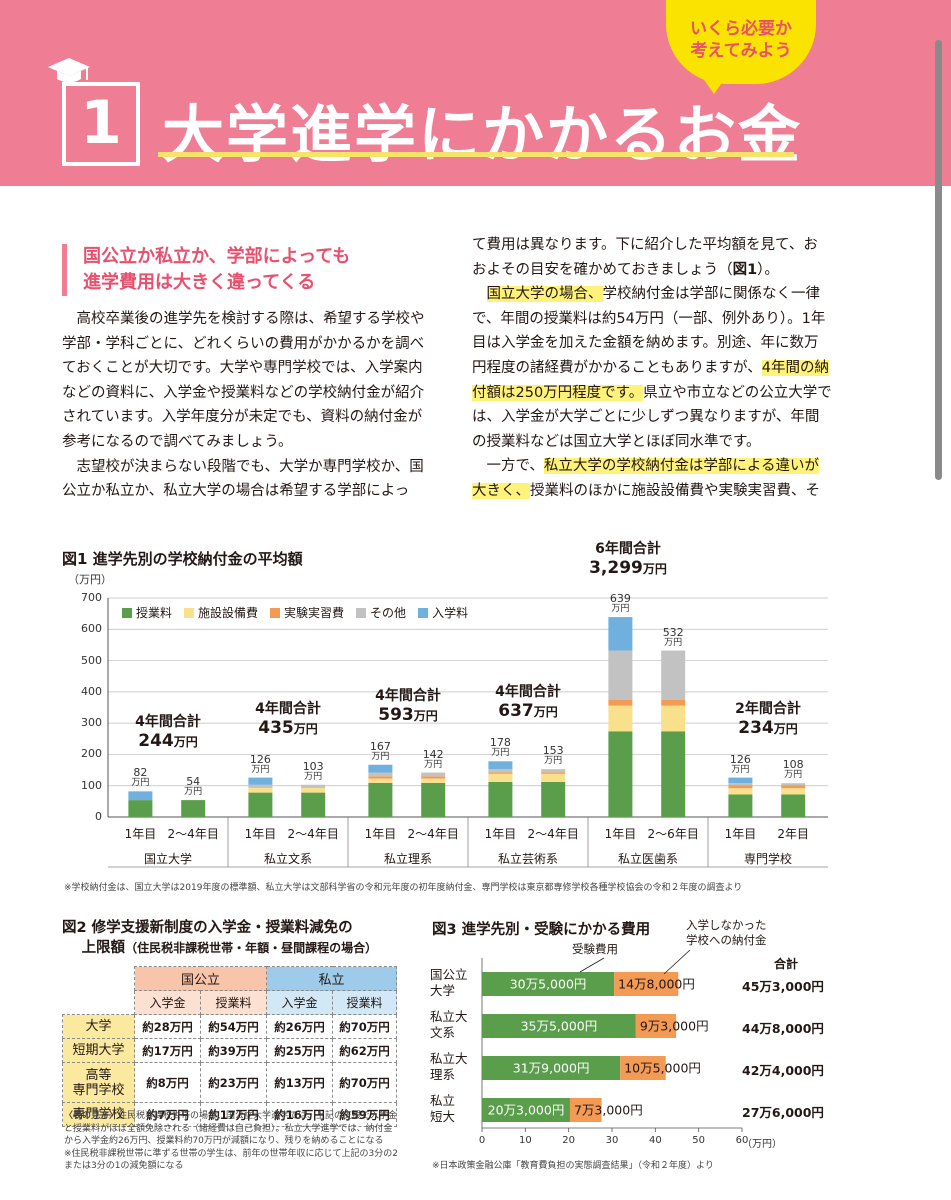 The height and width of the screenshot is (1200, 951). What do you see at coordinates (450, 613) in the screenshot?
I see `legend-label: 入学料` at bounding box center [450, 613].